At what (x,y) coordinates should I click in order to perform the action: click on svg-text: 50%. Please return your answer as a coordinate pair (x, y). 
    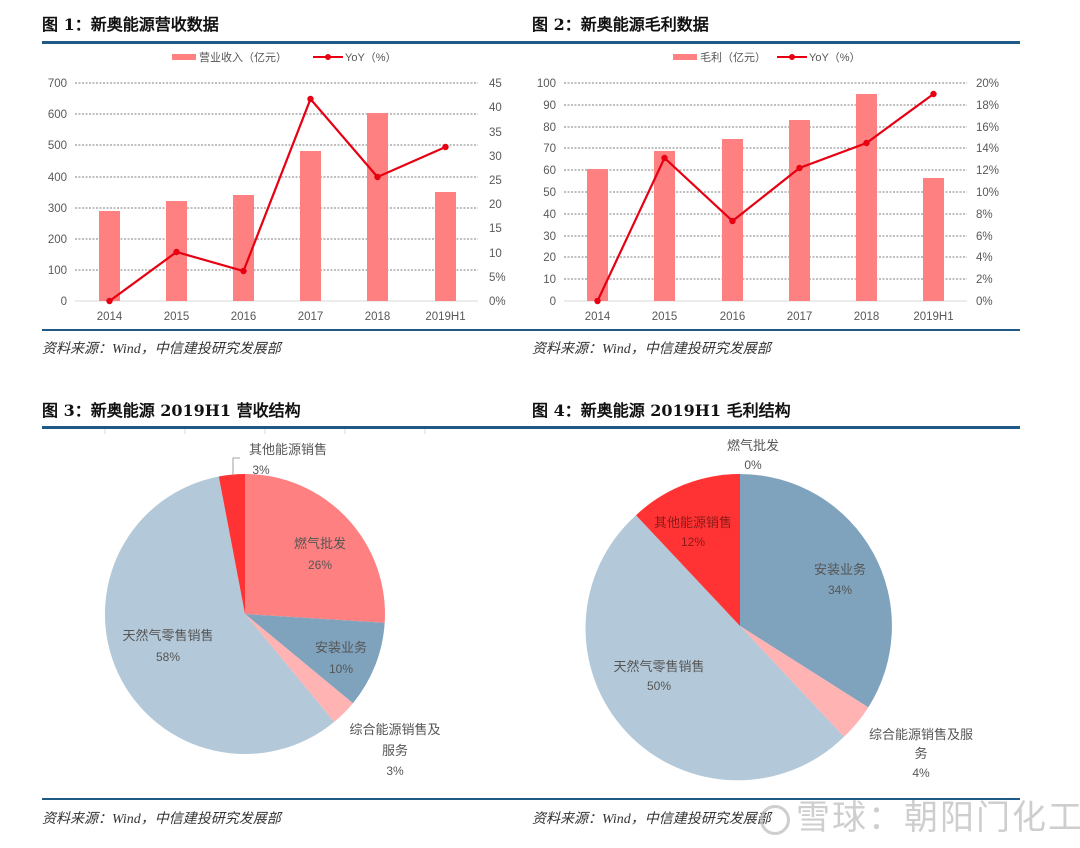
    Looking at the image, I should click on (659, 686).